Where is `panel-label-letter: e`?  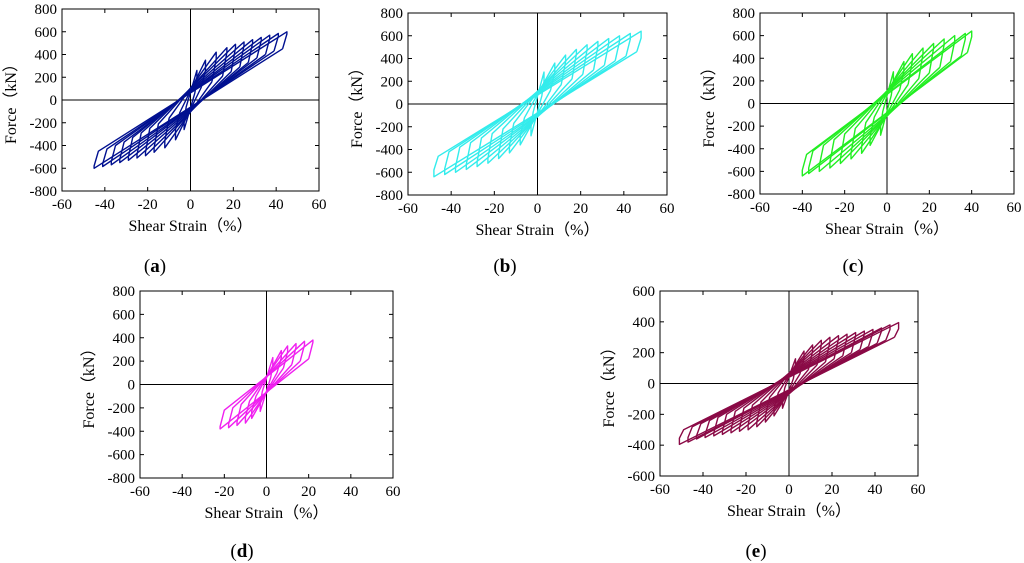
panel-label-letter: e is located at coordinates (756, 551).